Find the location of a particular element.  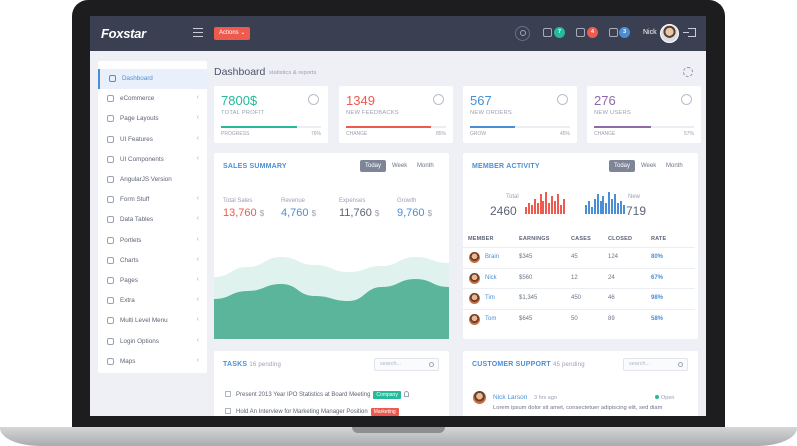

headset-icon is located at coordinates (580, 32).